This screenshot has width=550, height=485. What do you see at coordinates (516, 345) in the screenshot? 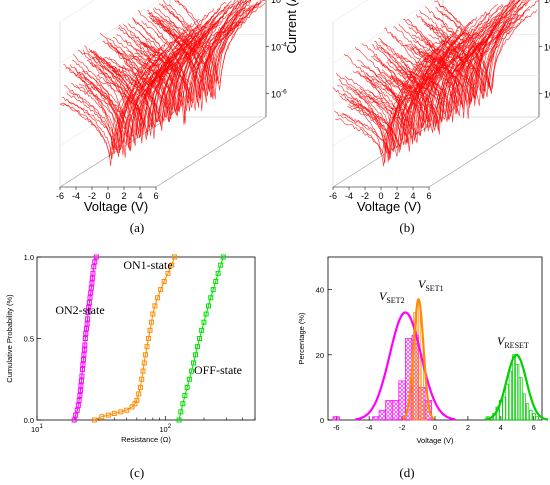
I see `series-label-sub: RESET` at bounding box center [516, 345].